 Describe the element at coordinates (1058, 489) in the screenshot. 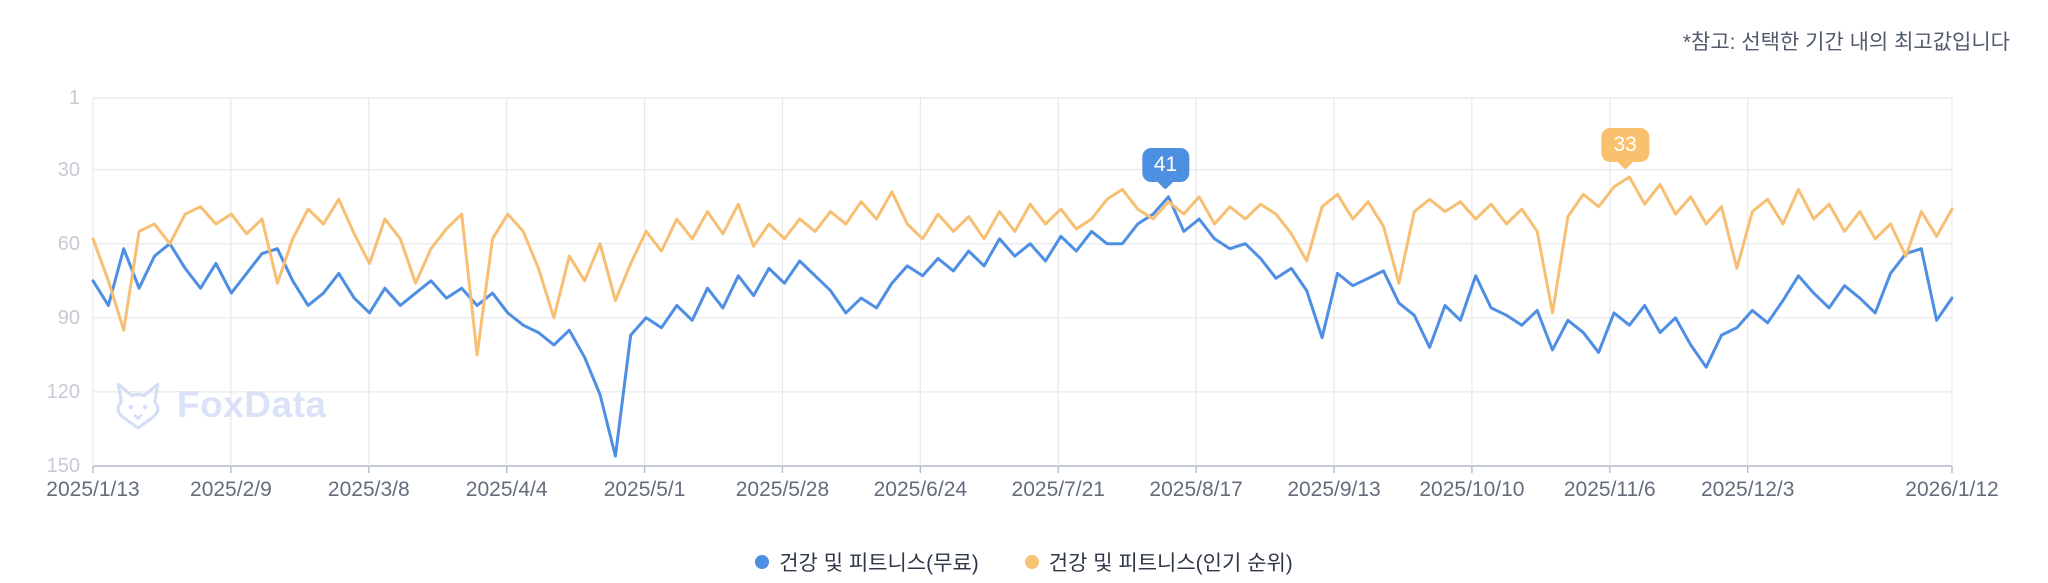

I see `x-tick-label: 2025/7/21` at that location.